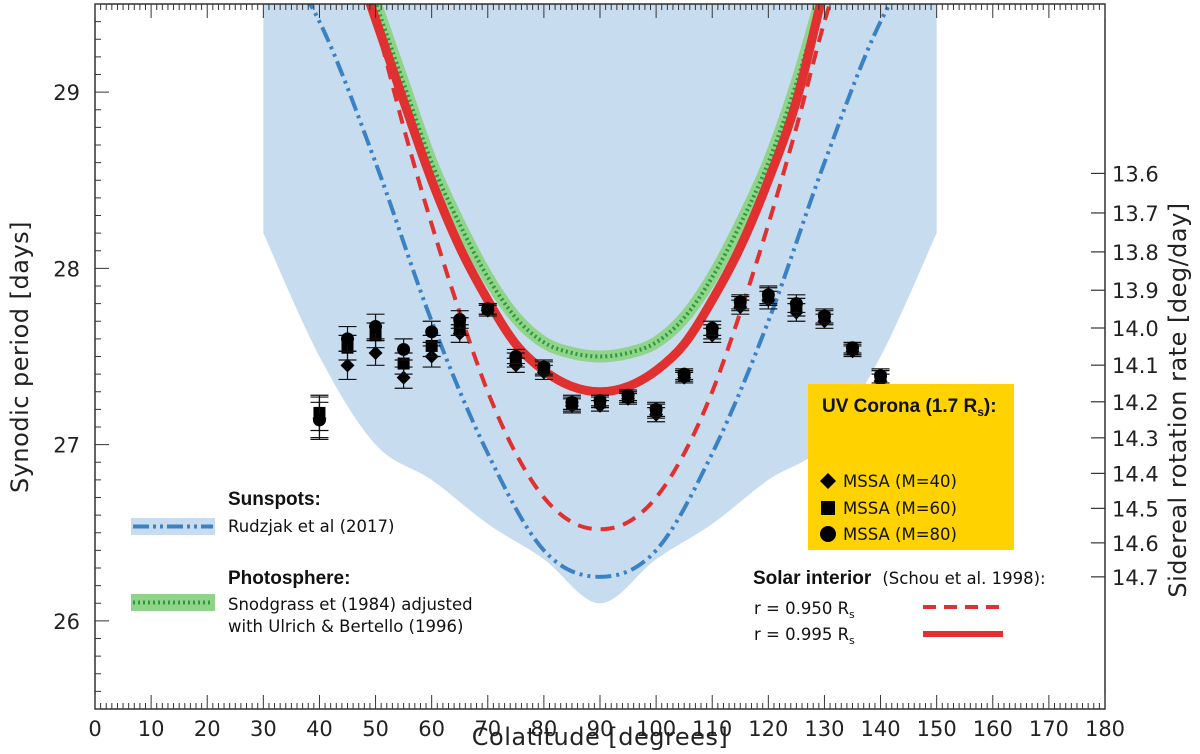 The image size is (1200, 754). Describe the element at coordinates (66, 622) in the screenshot. I see `y-tick-label: 26` at that location.